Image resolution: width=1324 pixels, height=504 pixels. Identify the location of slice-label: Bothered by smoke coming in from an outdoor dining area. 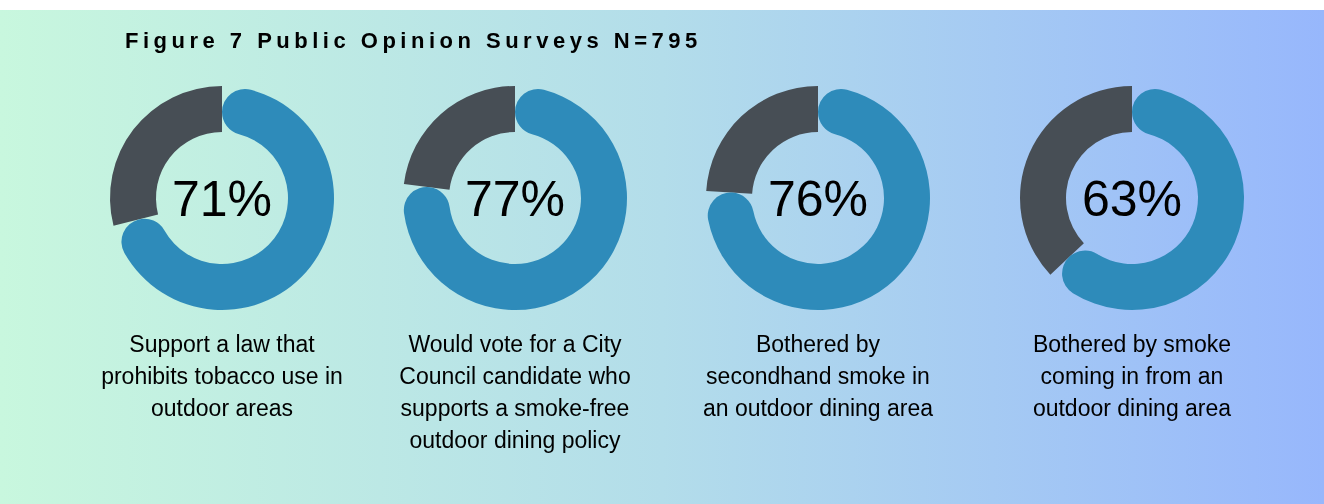
(1132, 376).